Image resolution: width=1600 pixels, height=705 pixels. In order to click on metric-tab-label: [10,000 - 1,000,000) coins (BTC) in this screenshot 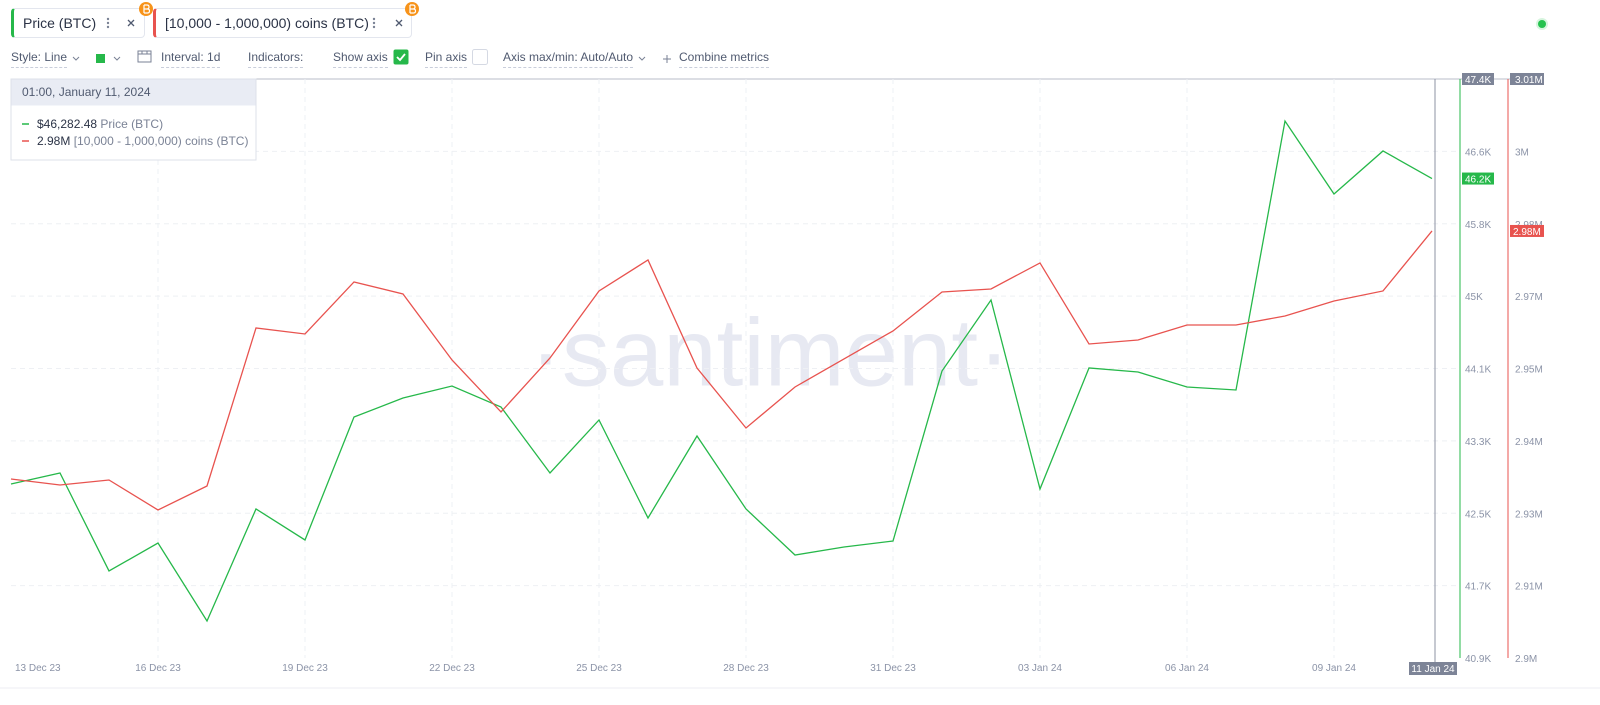, I will do `click(267, 23)`.